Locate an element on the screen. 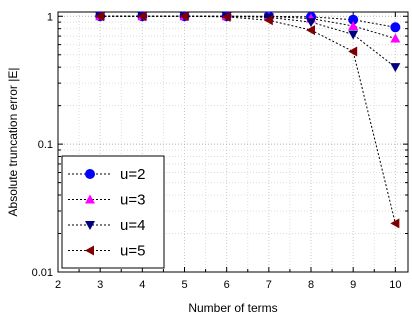 The height and width of the screenshot is (321, 412). x-tick-label: 6 is located at coordinates (227, 285).